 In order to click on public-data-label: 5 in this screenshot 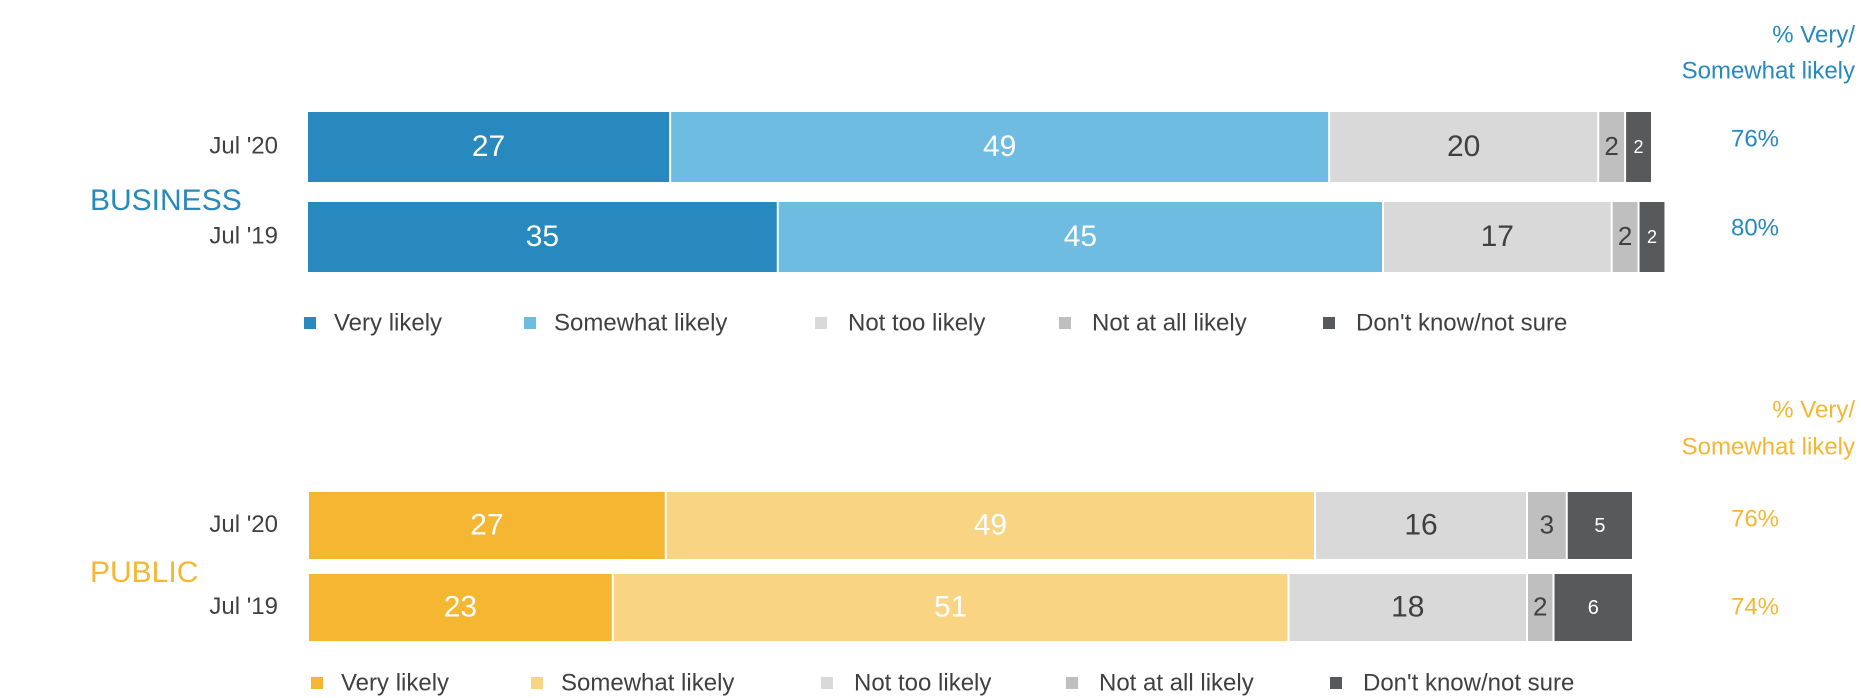, I will do `click(1599, 526)`.